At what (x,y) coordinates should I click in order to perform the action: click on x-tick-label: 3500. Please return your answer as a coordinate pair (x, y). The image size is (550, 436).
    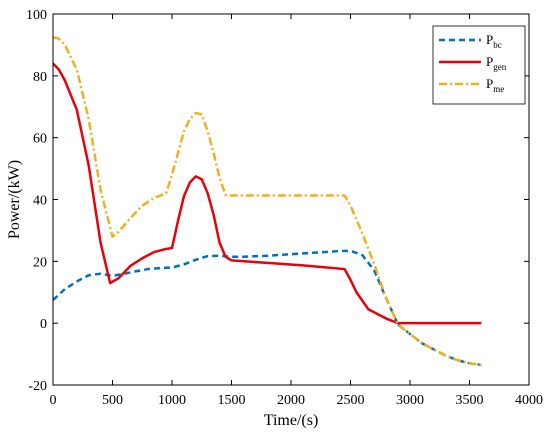
    Looking at the image, I should click on (470, 400).